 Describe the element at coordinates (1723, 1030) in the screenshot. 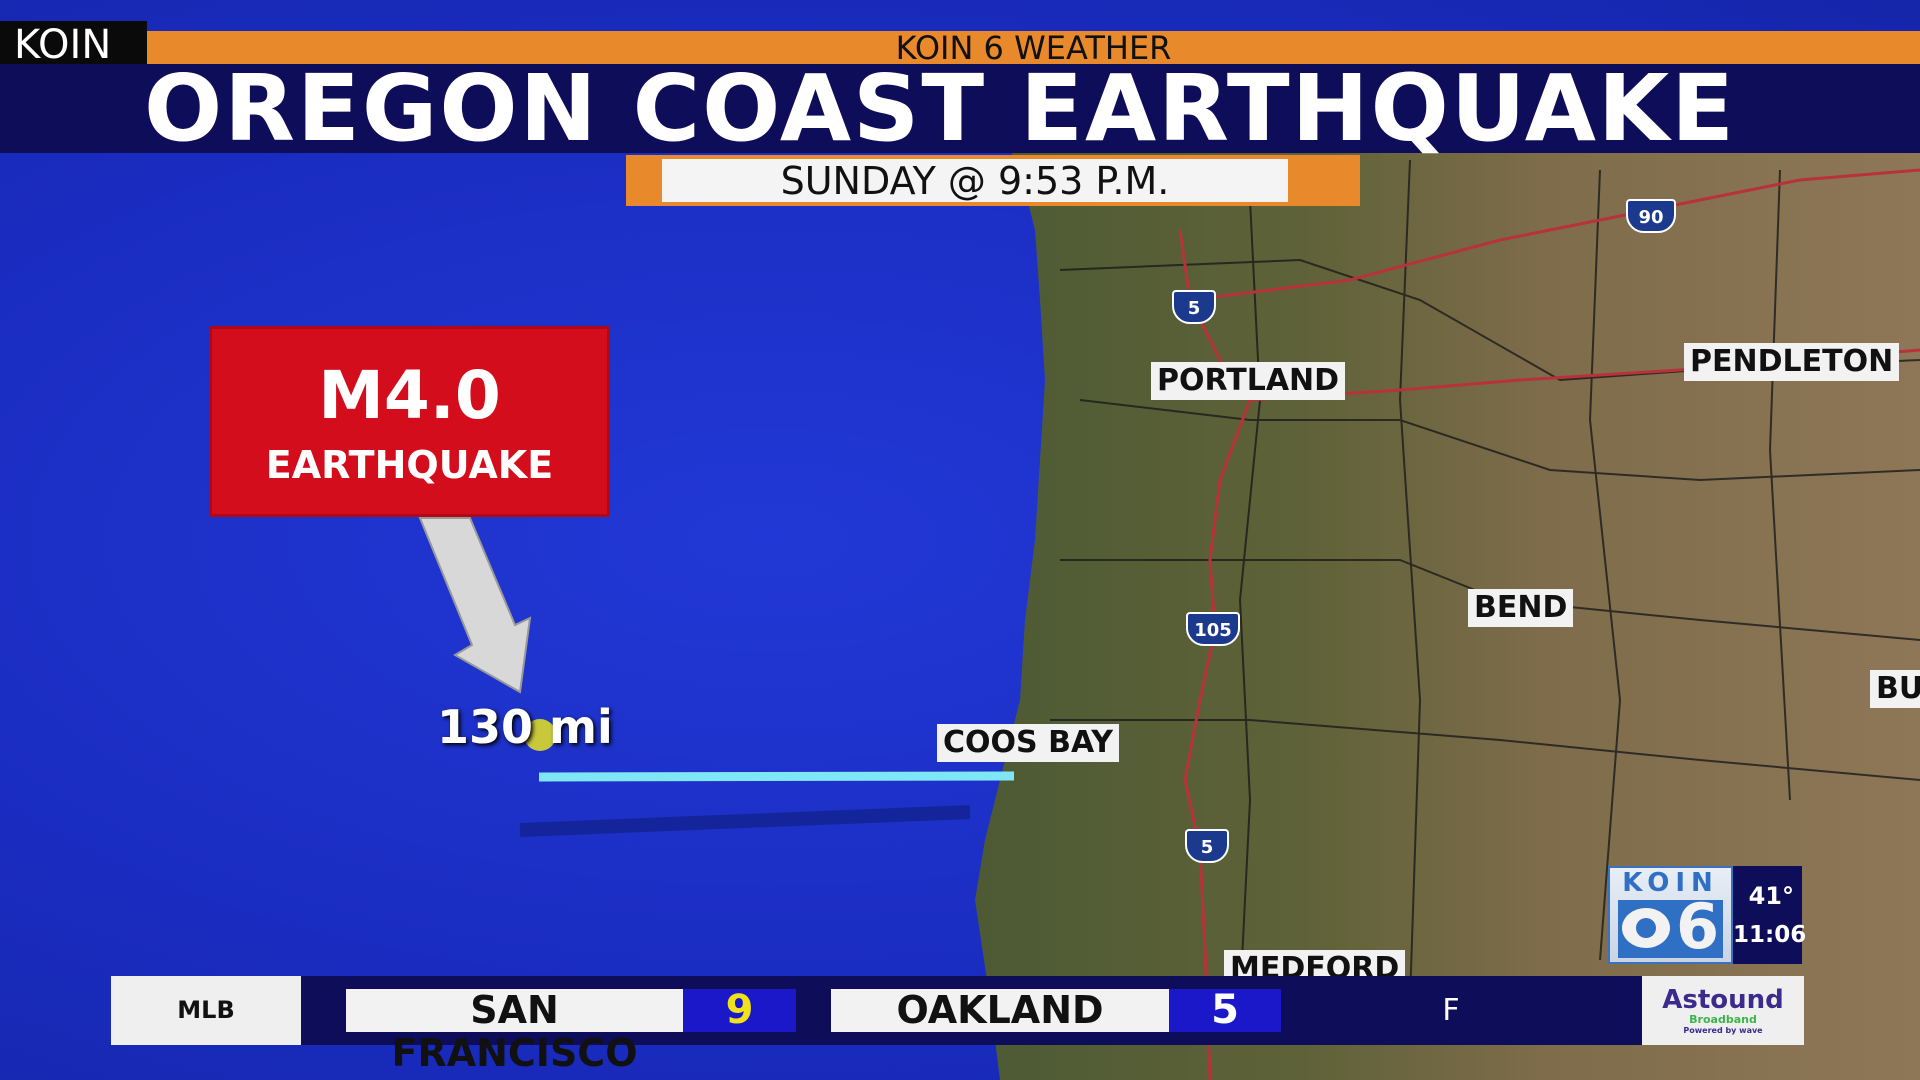

I see `sponsor-tag: Powered by wave` at that location.